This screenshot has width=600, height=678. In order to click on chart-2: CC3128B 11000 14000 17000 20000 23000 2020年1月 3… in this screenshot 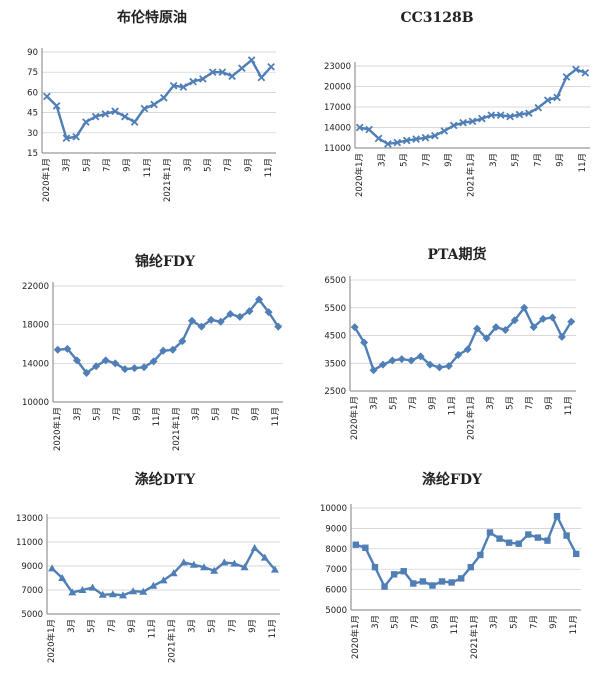, I will do `click(457, 103)`.